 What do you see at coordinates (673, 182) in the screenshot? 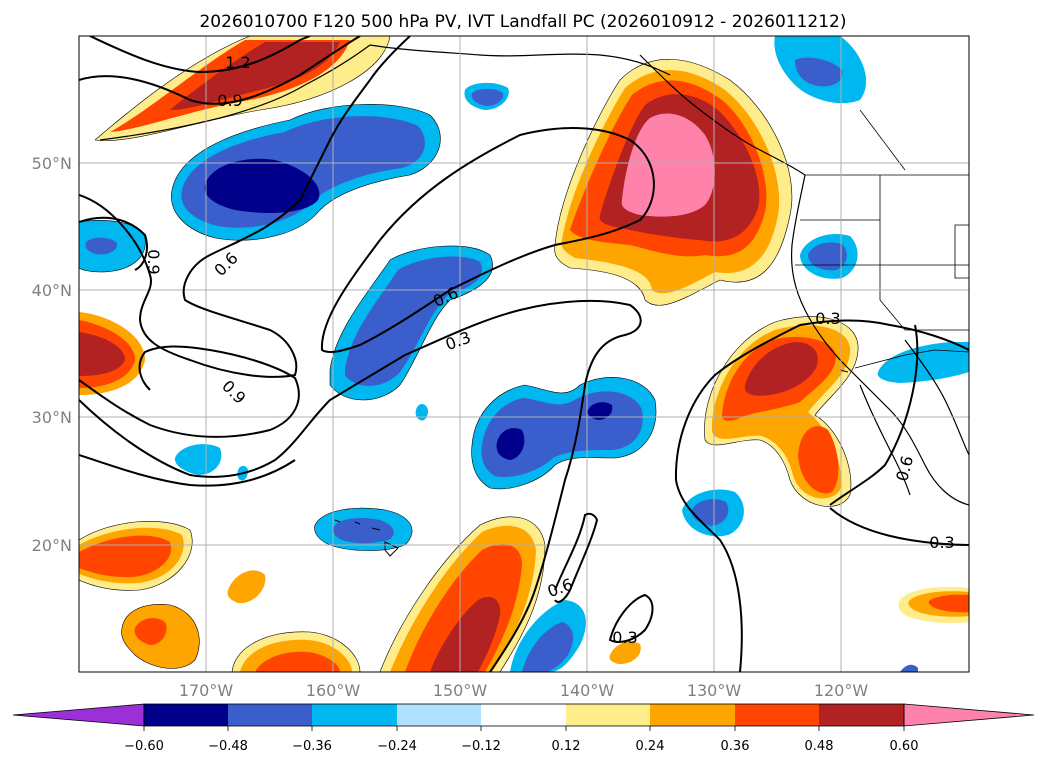
I see `outline-pnw` at bounding box center [673, 182].